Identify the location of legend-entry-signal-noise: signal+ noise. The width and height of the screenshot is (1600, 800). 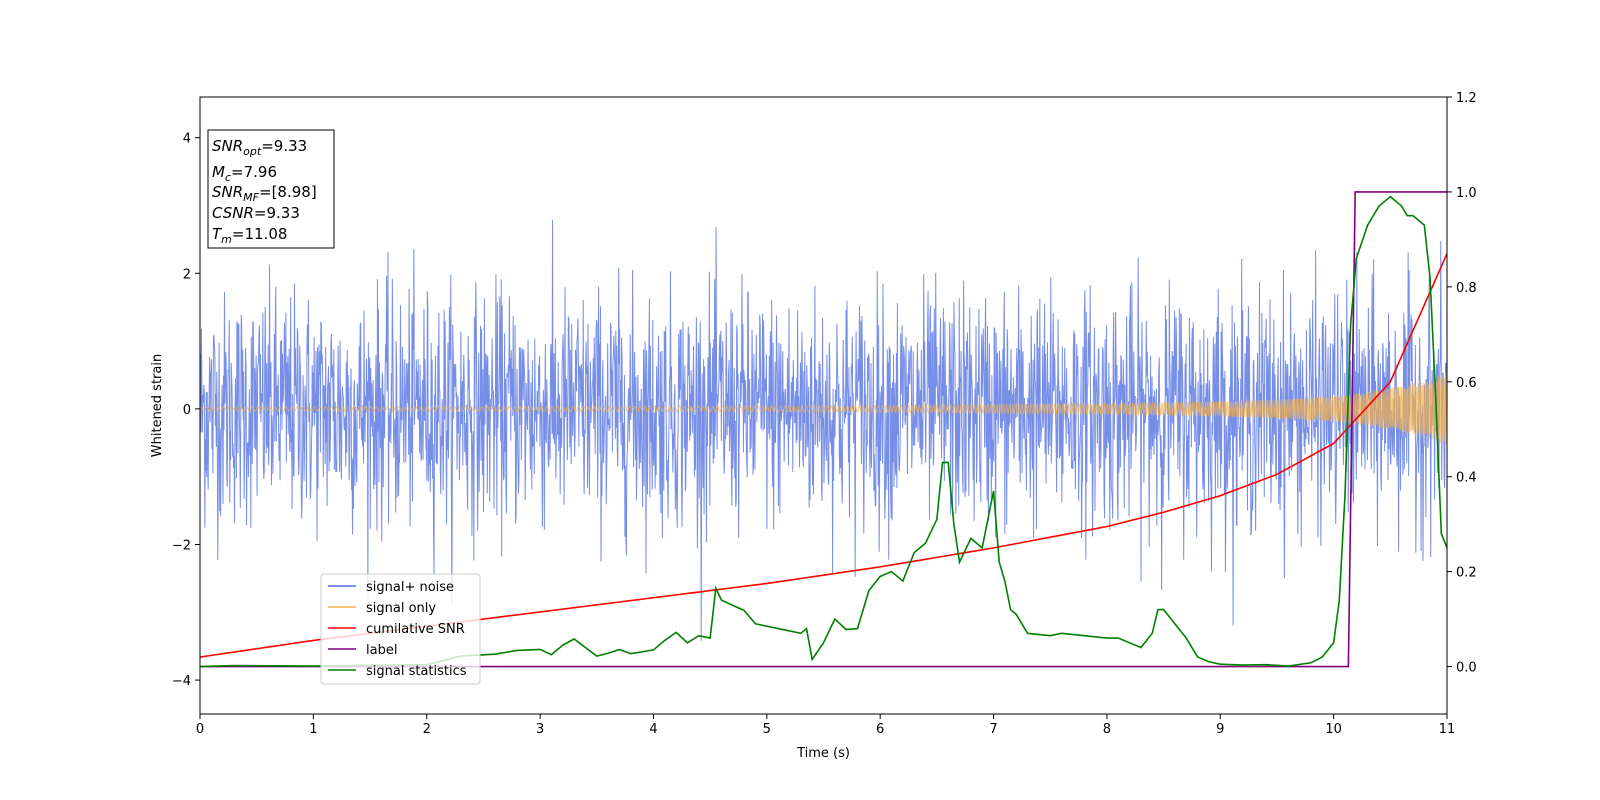
(391, 587).